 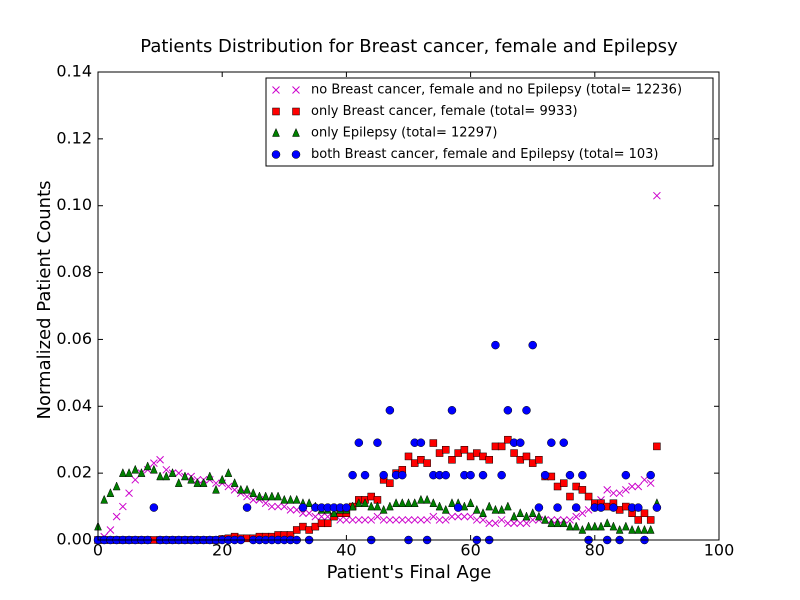 I want to click on x-tick-label: 80, so click(x=595, y=550).